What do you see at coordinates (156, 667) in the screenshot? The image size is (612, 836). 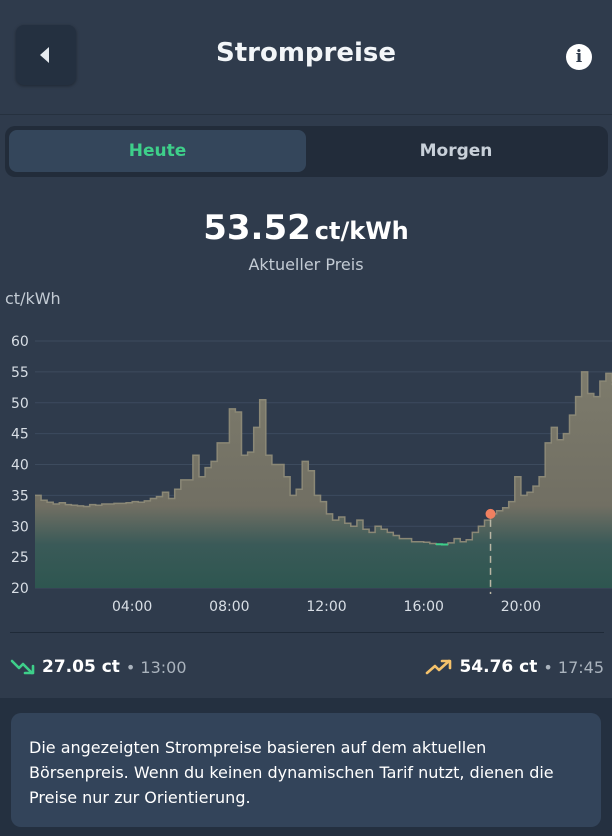 I see `min-price-time: • 13:00` at bounding box center [156, 667].